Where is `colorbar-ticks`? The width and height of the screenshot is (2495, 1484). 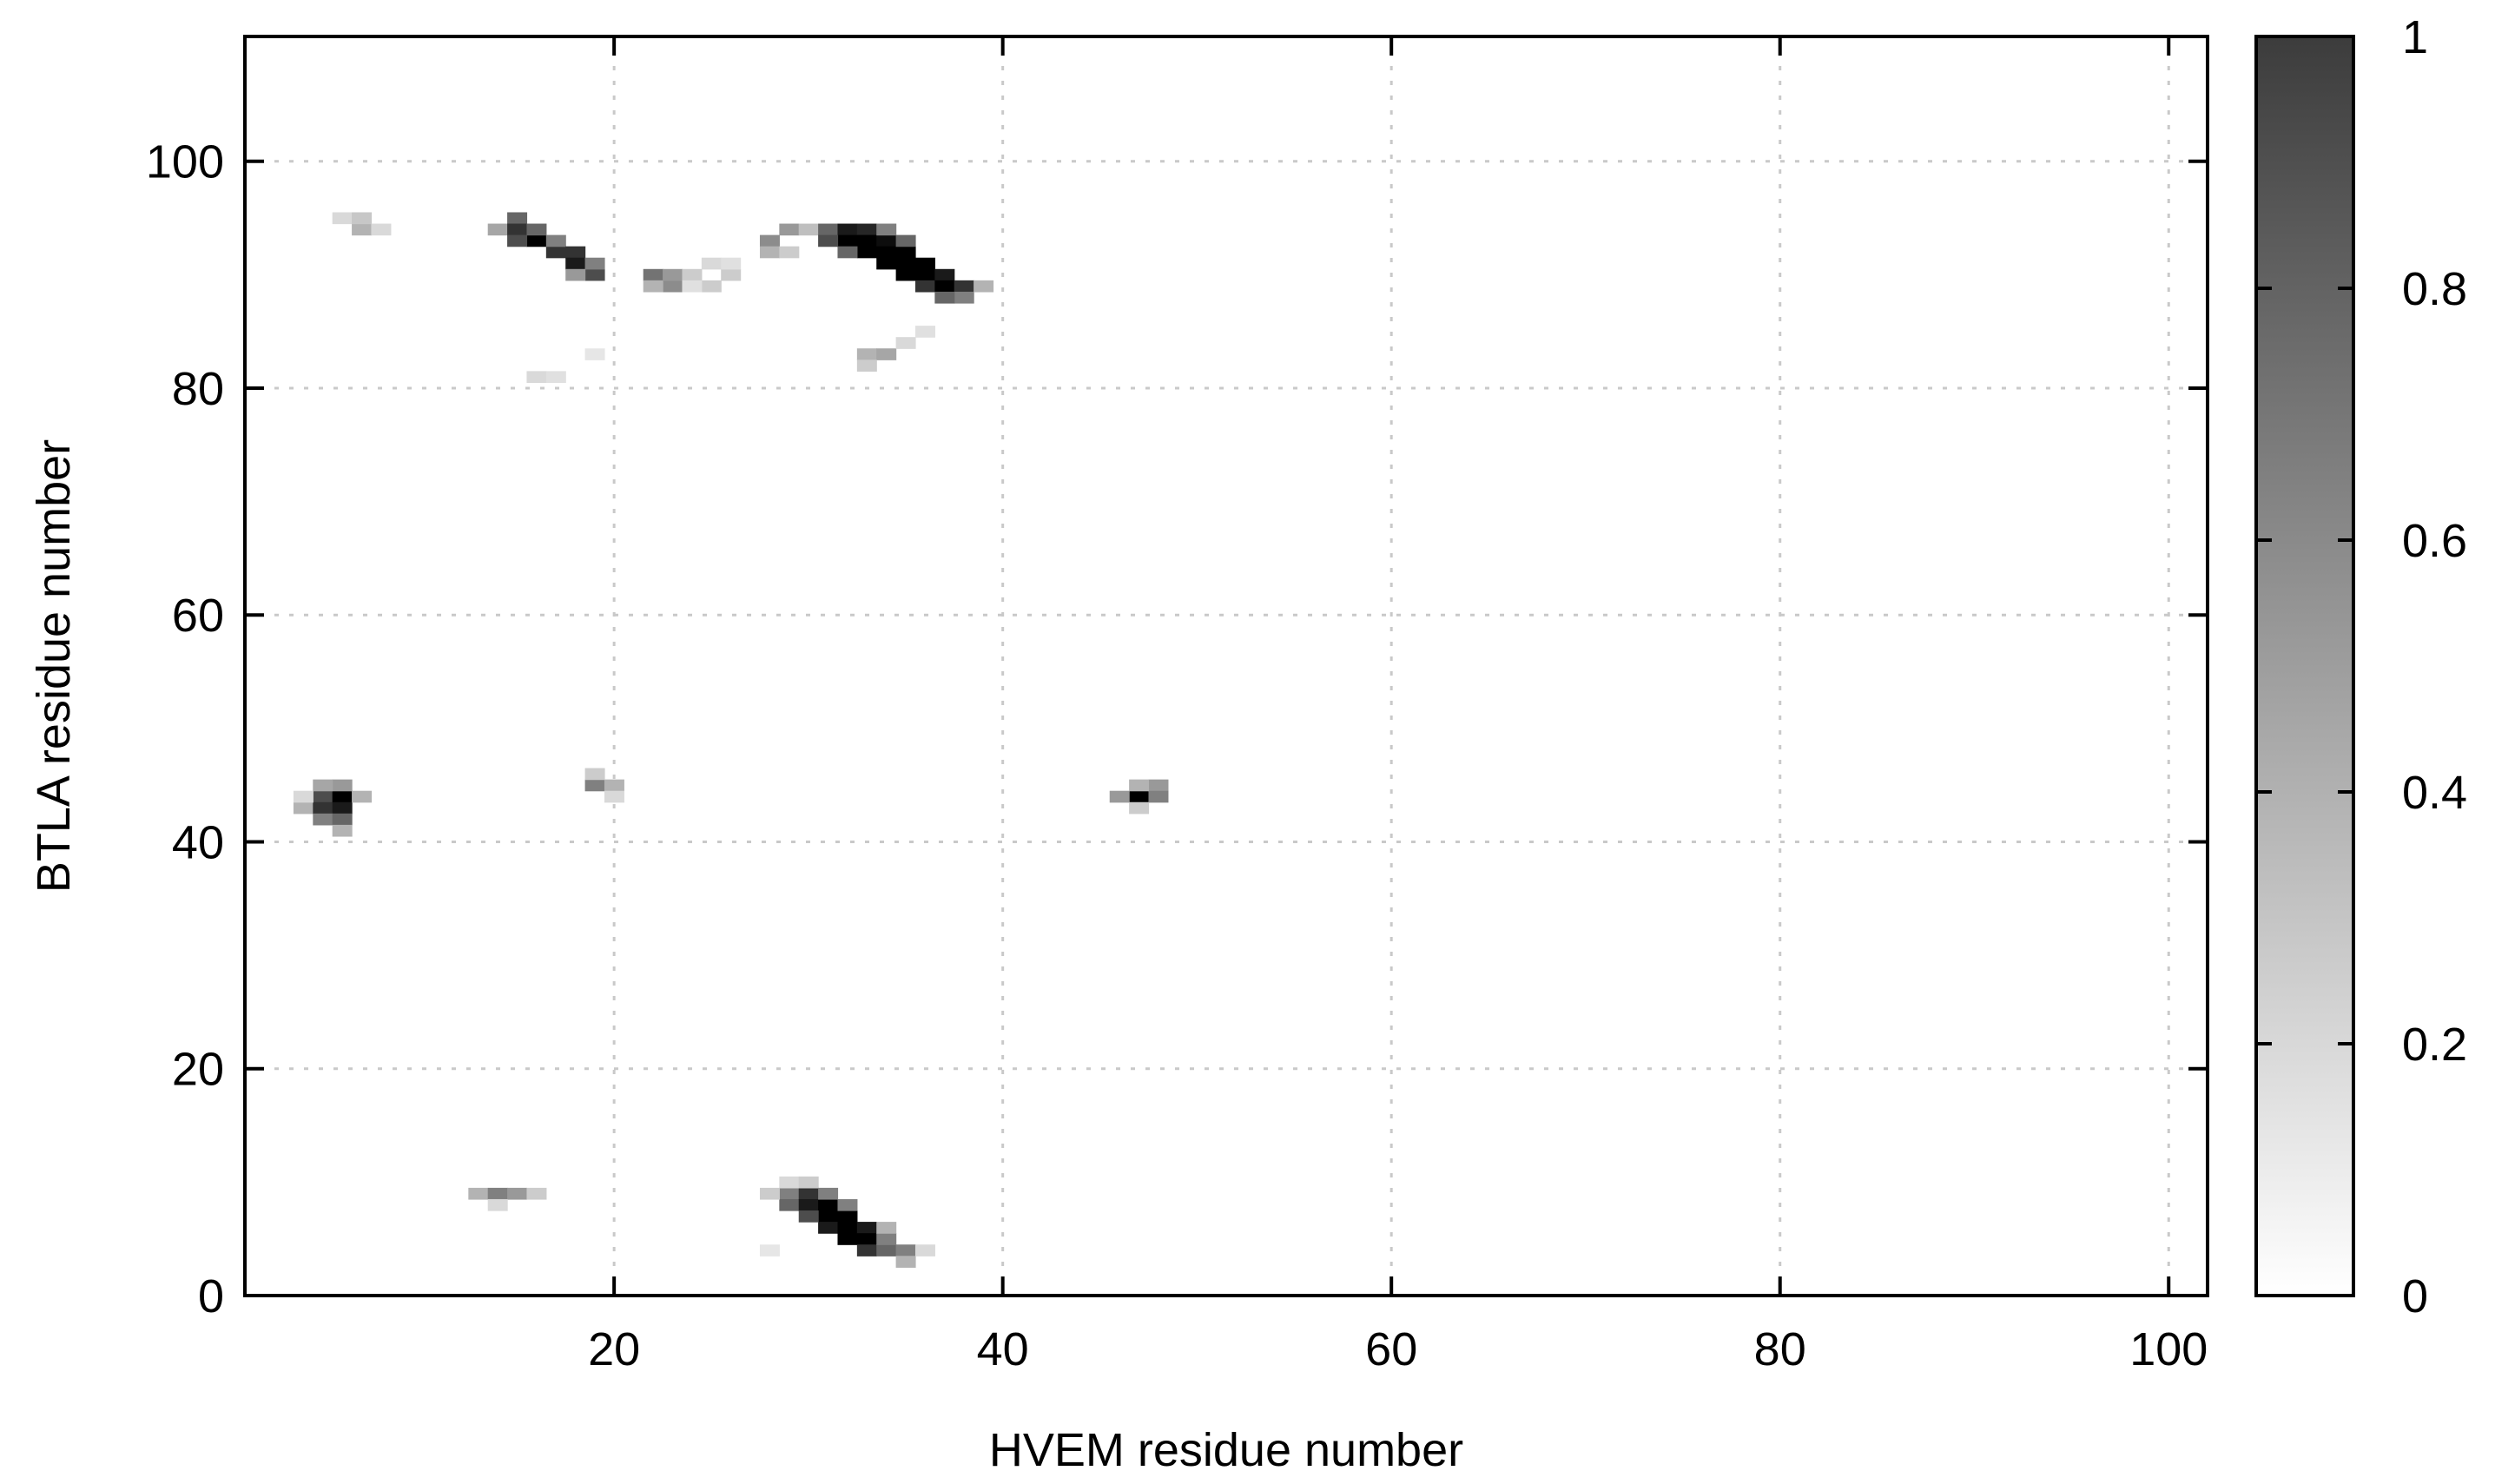
colorbar-ticks is located at coordinates (2304, 666).